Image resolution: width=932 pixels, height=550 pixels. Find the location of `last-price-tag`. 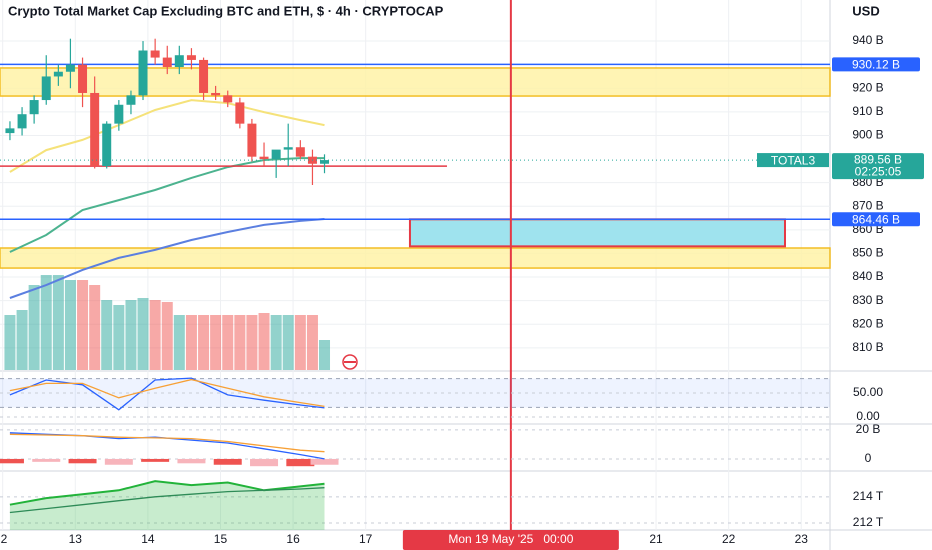

last-price-tag is located at coordinates (878, 166).